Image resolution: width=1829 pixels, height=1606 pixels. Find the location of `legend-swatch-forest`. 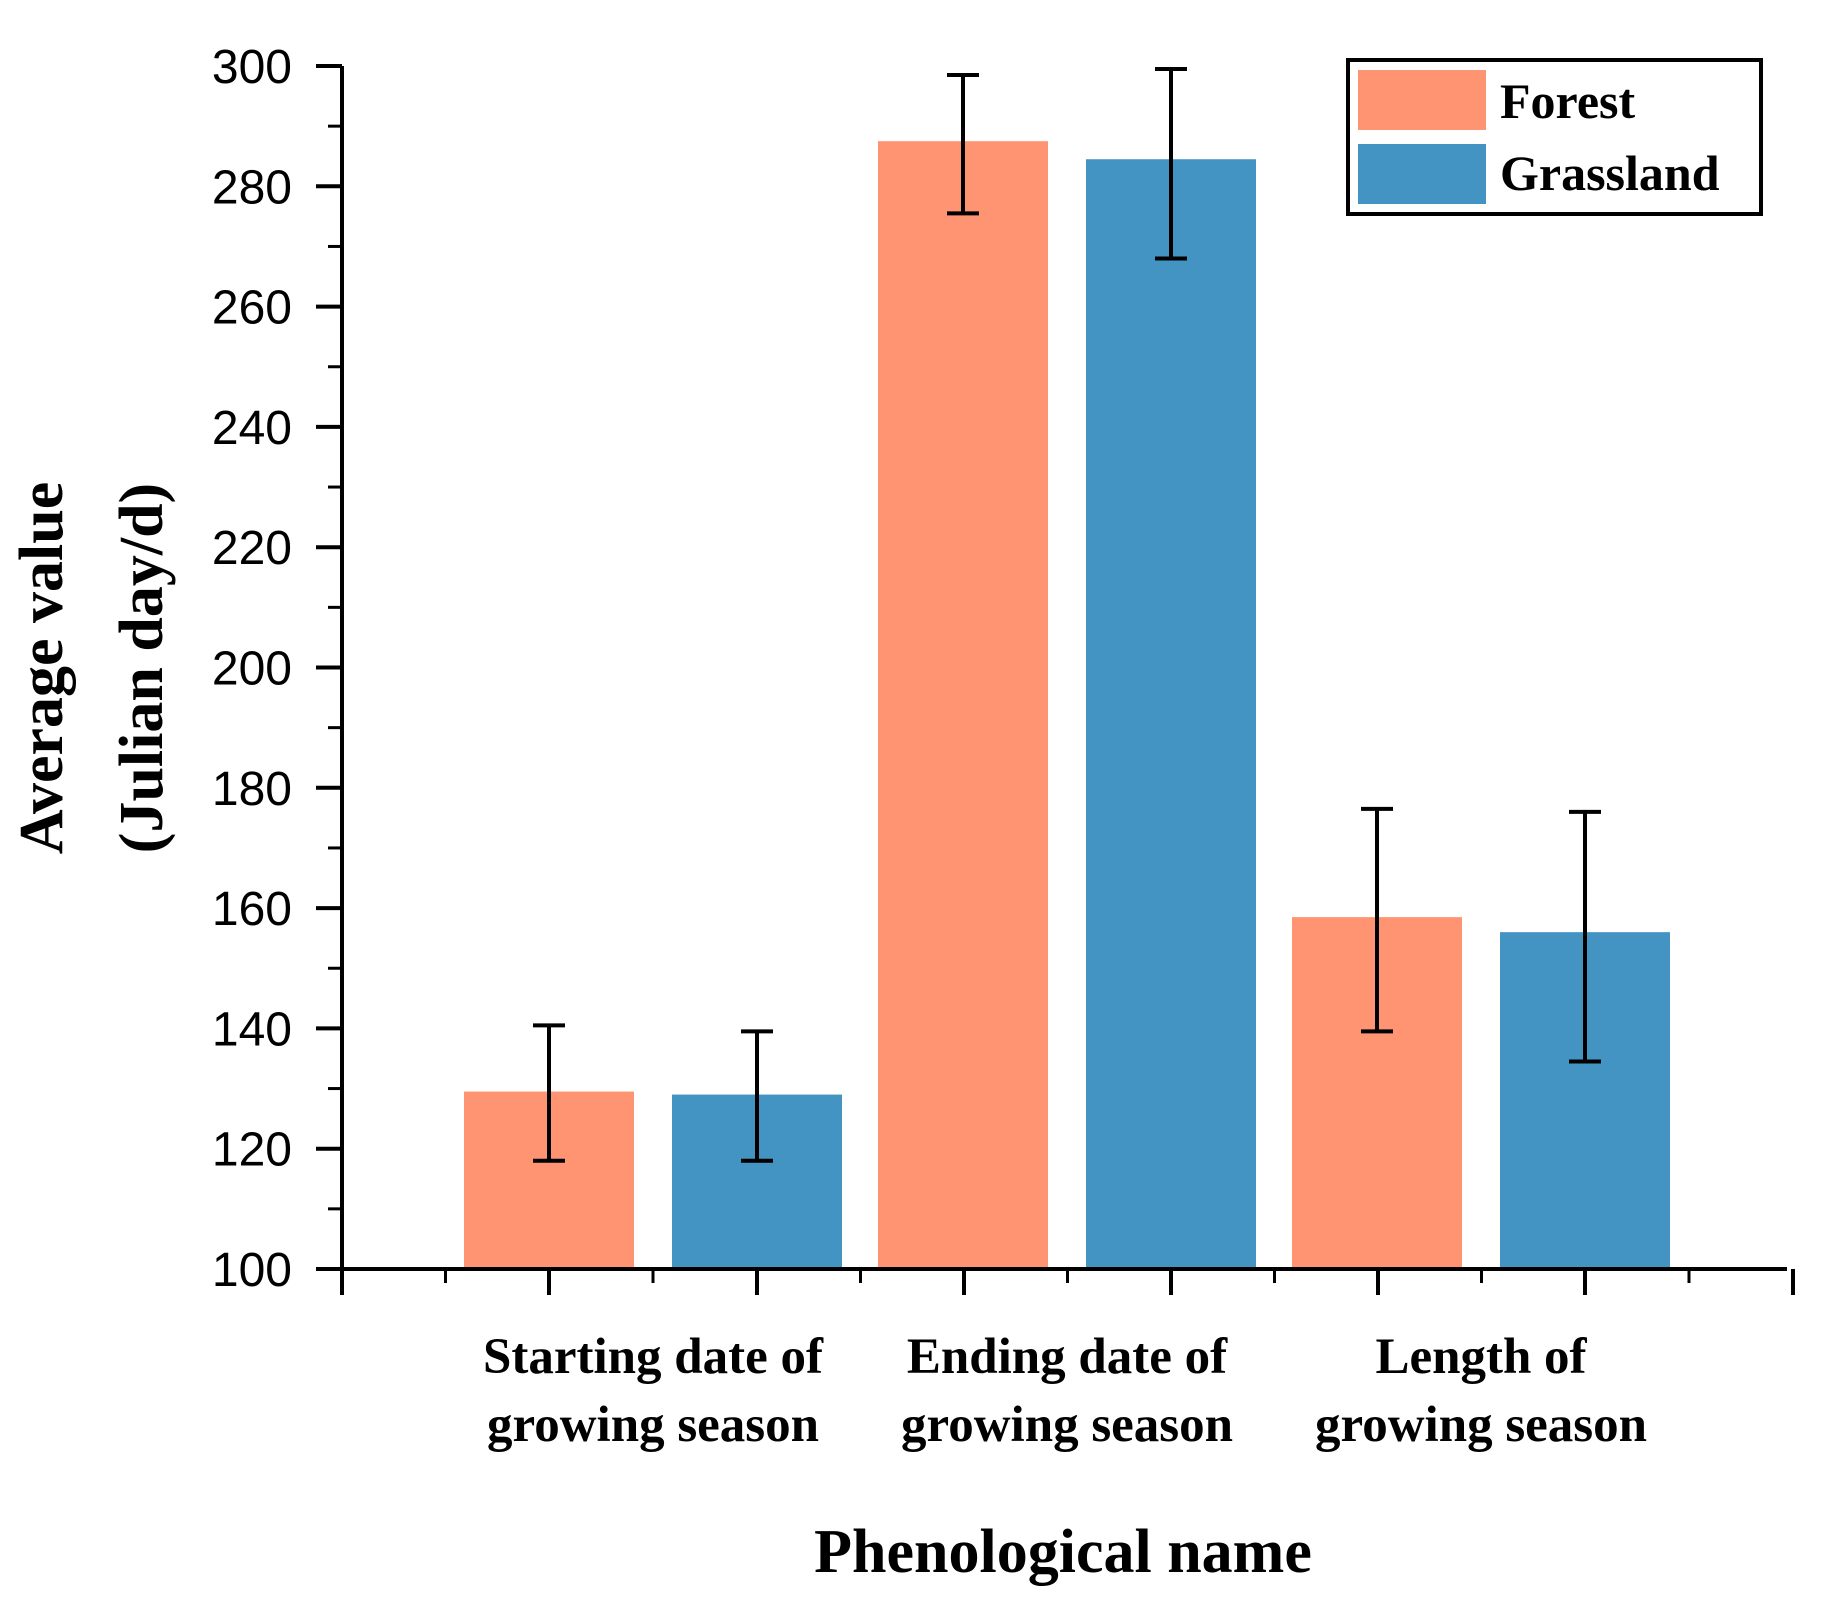

legend-swatch-forest is located at coordinates (1422, 100).